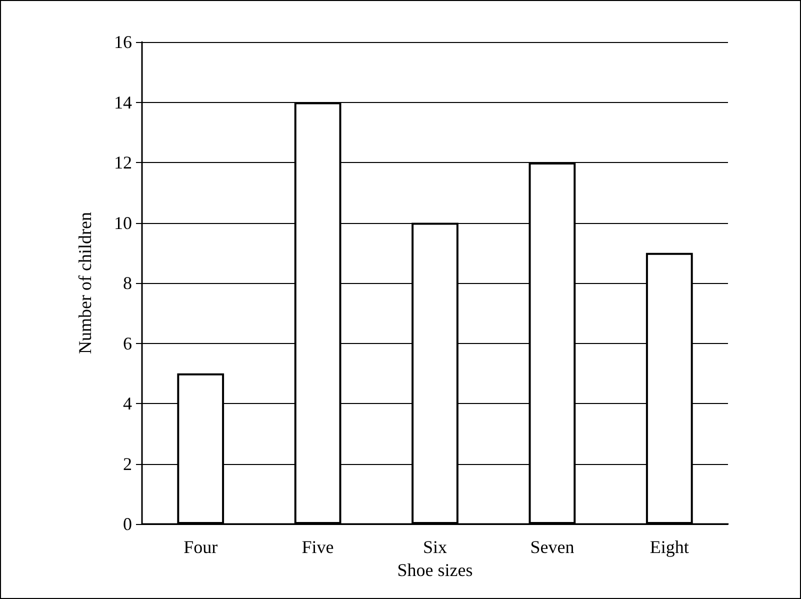 This screenshot has width=801, height=599. I want to click on y-tick-label: 2, so click(127, 464).